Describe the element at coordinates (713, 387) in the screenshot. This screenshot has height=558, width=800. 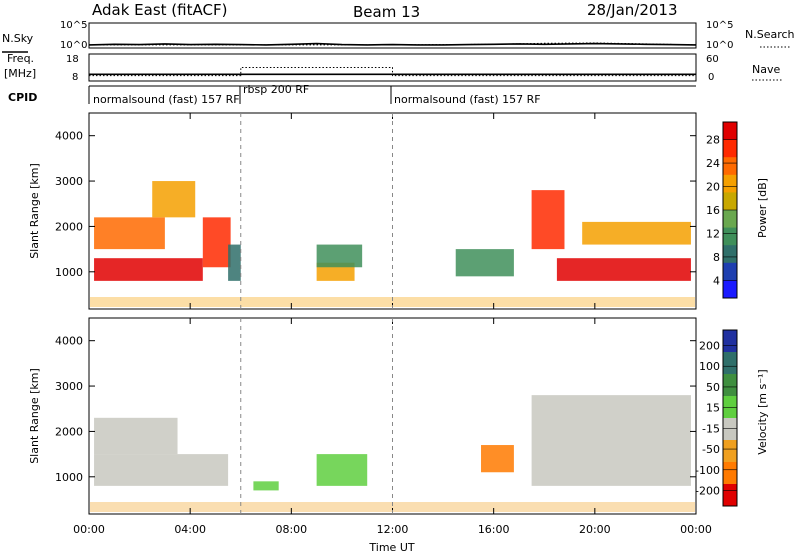
I see `colorbar-tick-label: 50` at that location.